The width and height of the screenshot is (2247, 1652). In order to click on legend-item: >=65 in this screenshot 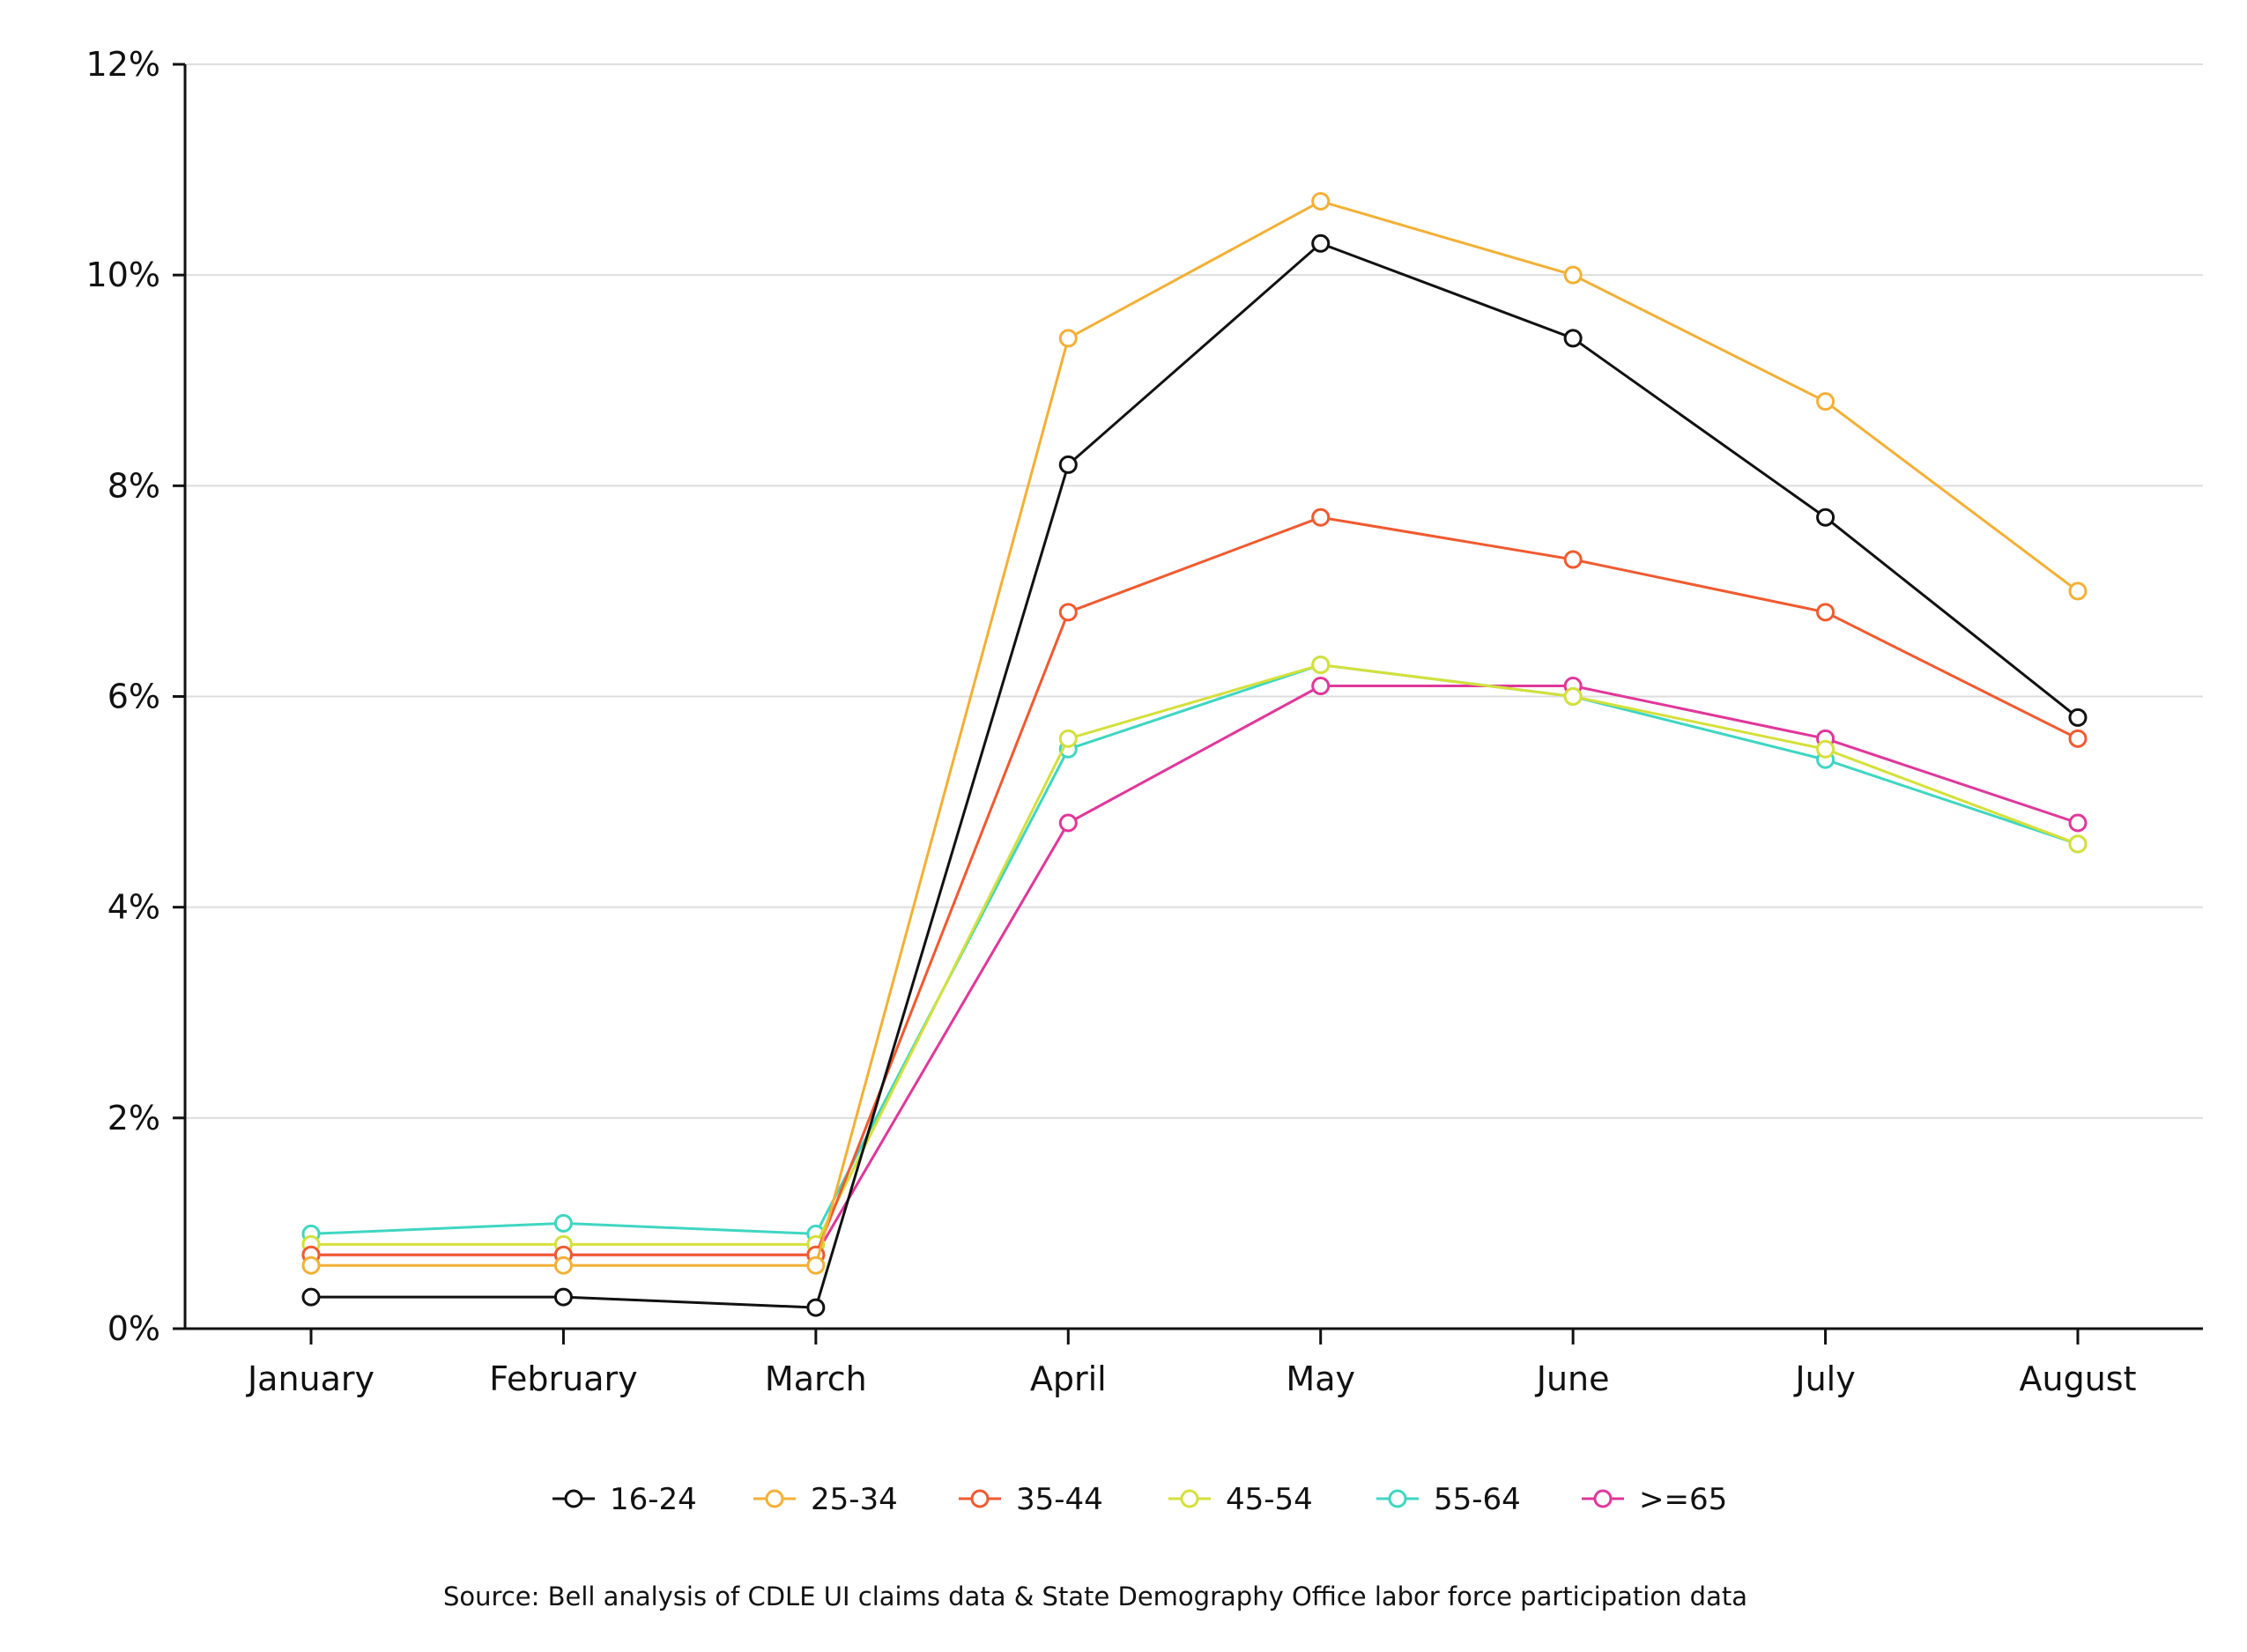, I will do `click(1655, 1499)`.